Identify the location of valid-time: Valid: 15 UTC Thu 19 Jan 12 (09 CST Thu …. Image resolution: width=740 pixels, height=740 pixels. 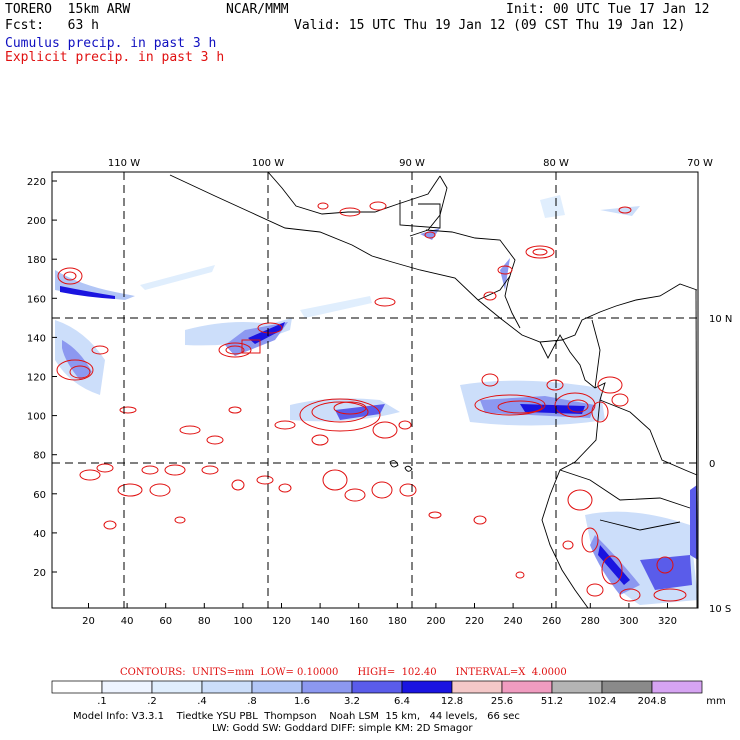
(490, 25).